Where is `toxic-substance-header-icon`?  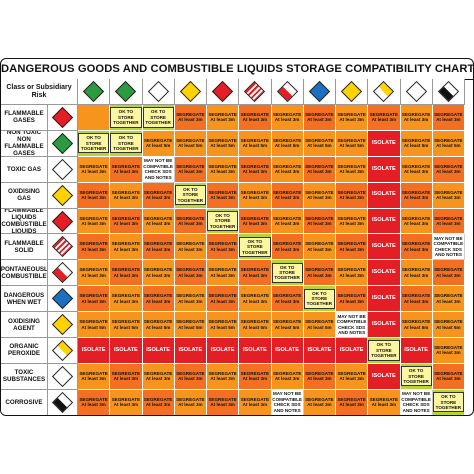
toxic-substance-header-icon is located at coordinates (416, 91).